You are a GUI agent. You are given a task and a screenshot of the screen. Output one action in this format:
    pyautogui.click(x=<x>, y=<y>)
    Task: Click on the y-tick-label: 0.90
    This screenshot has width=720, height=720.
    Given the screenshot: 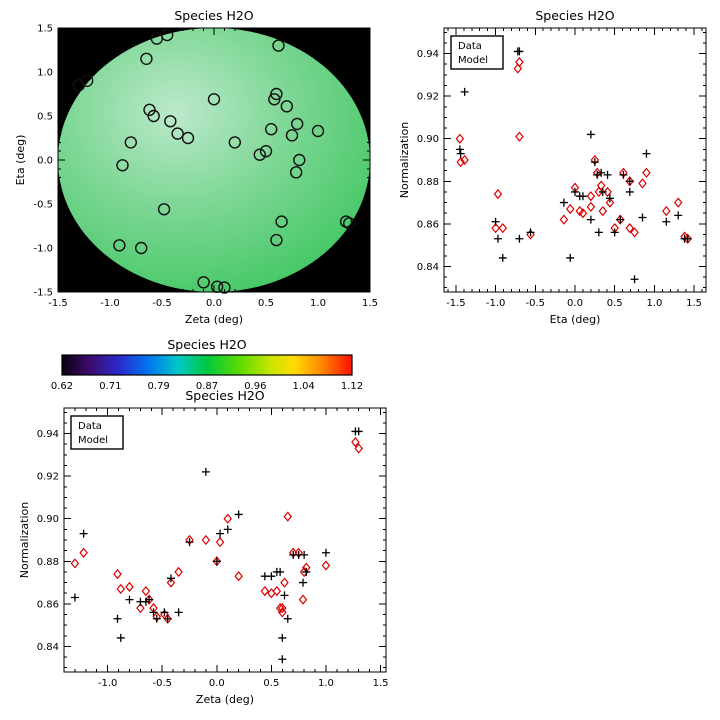 What is the action you would take?
    pyautogui.click(x=428, y=139)
    